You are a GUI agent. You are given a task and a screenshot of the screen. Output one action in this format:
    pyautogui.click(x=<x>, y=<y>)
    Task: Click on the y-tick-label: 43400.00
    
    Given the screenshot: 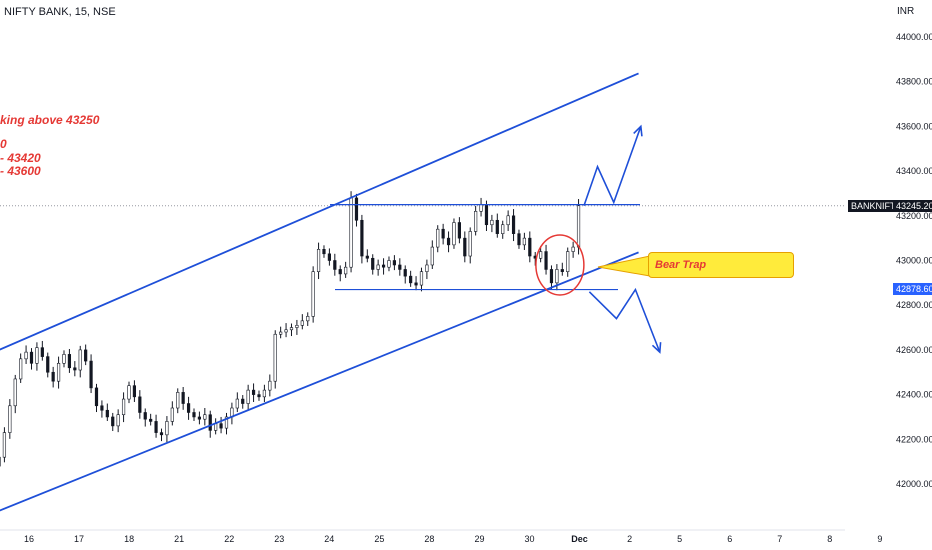 What is the action you would take?
    pyautogui.click(x=914, y=171)
    